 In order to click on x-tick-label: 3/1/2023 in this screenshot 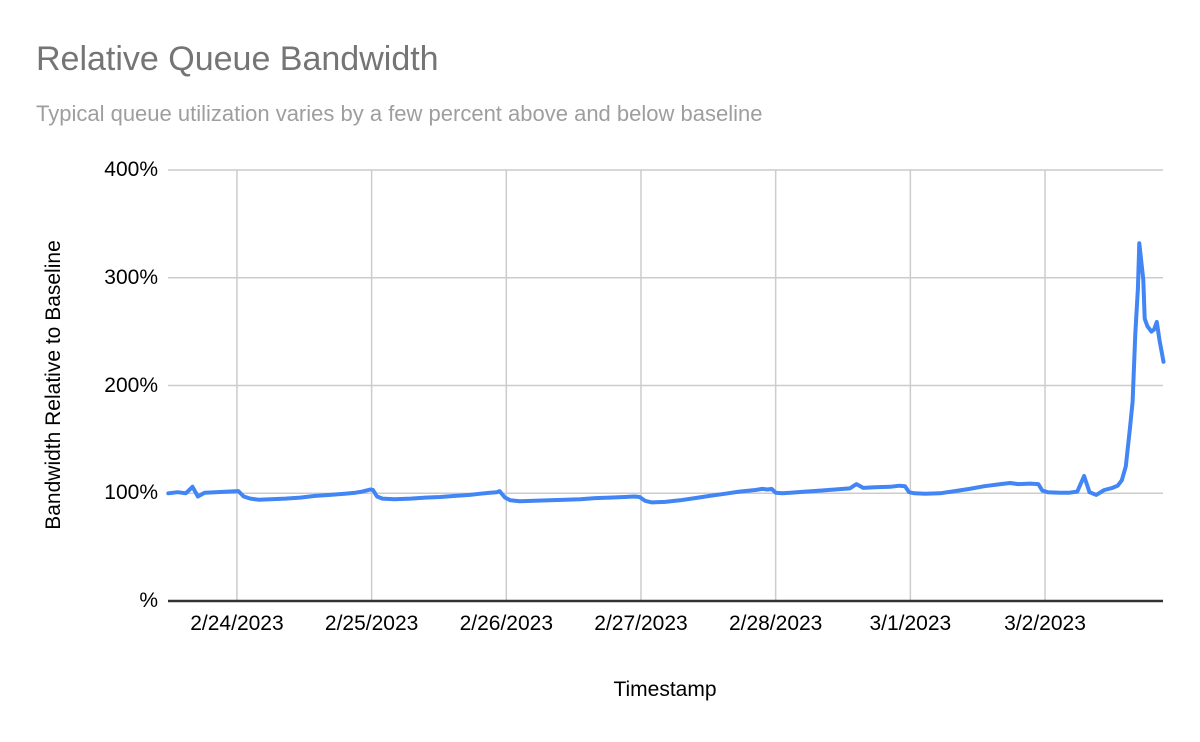, I will do `click(910, 623)`.